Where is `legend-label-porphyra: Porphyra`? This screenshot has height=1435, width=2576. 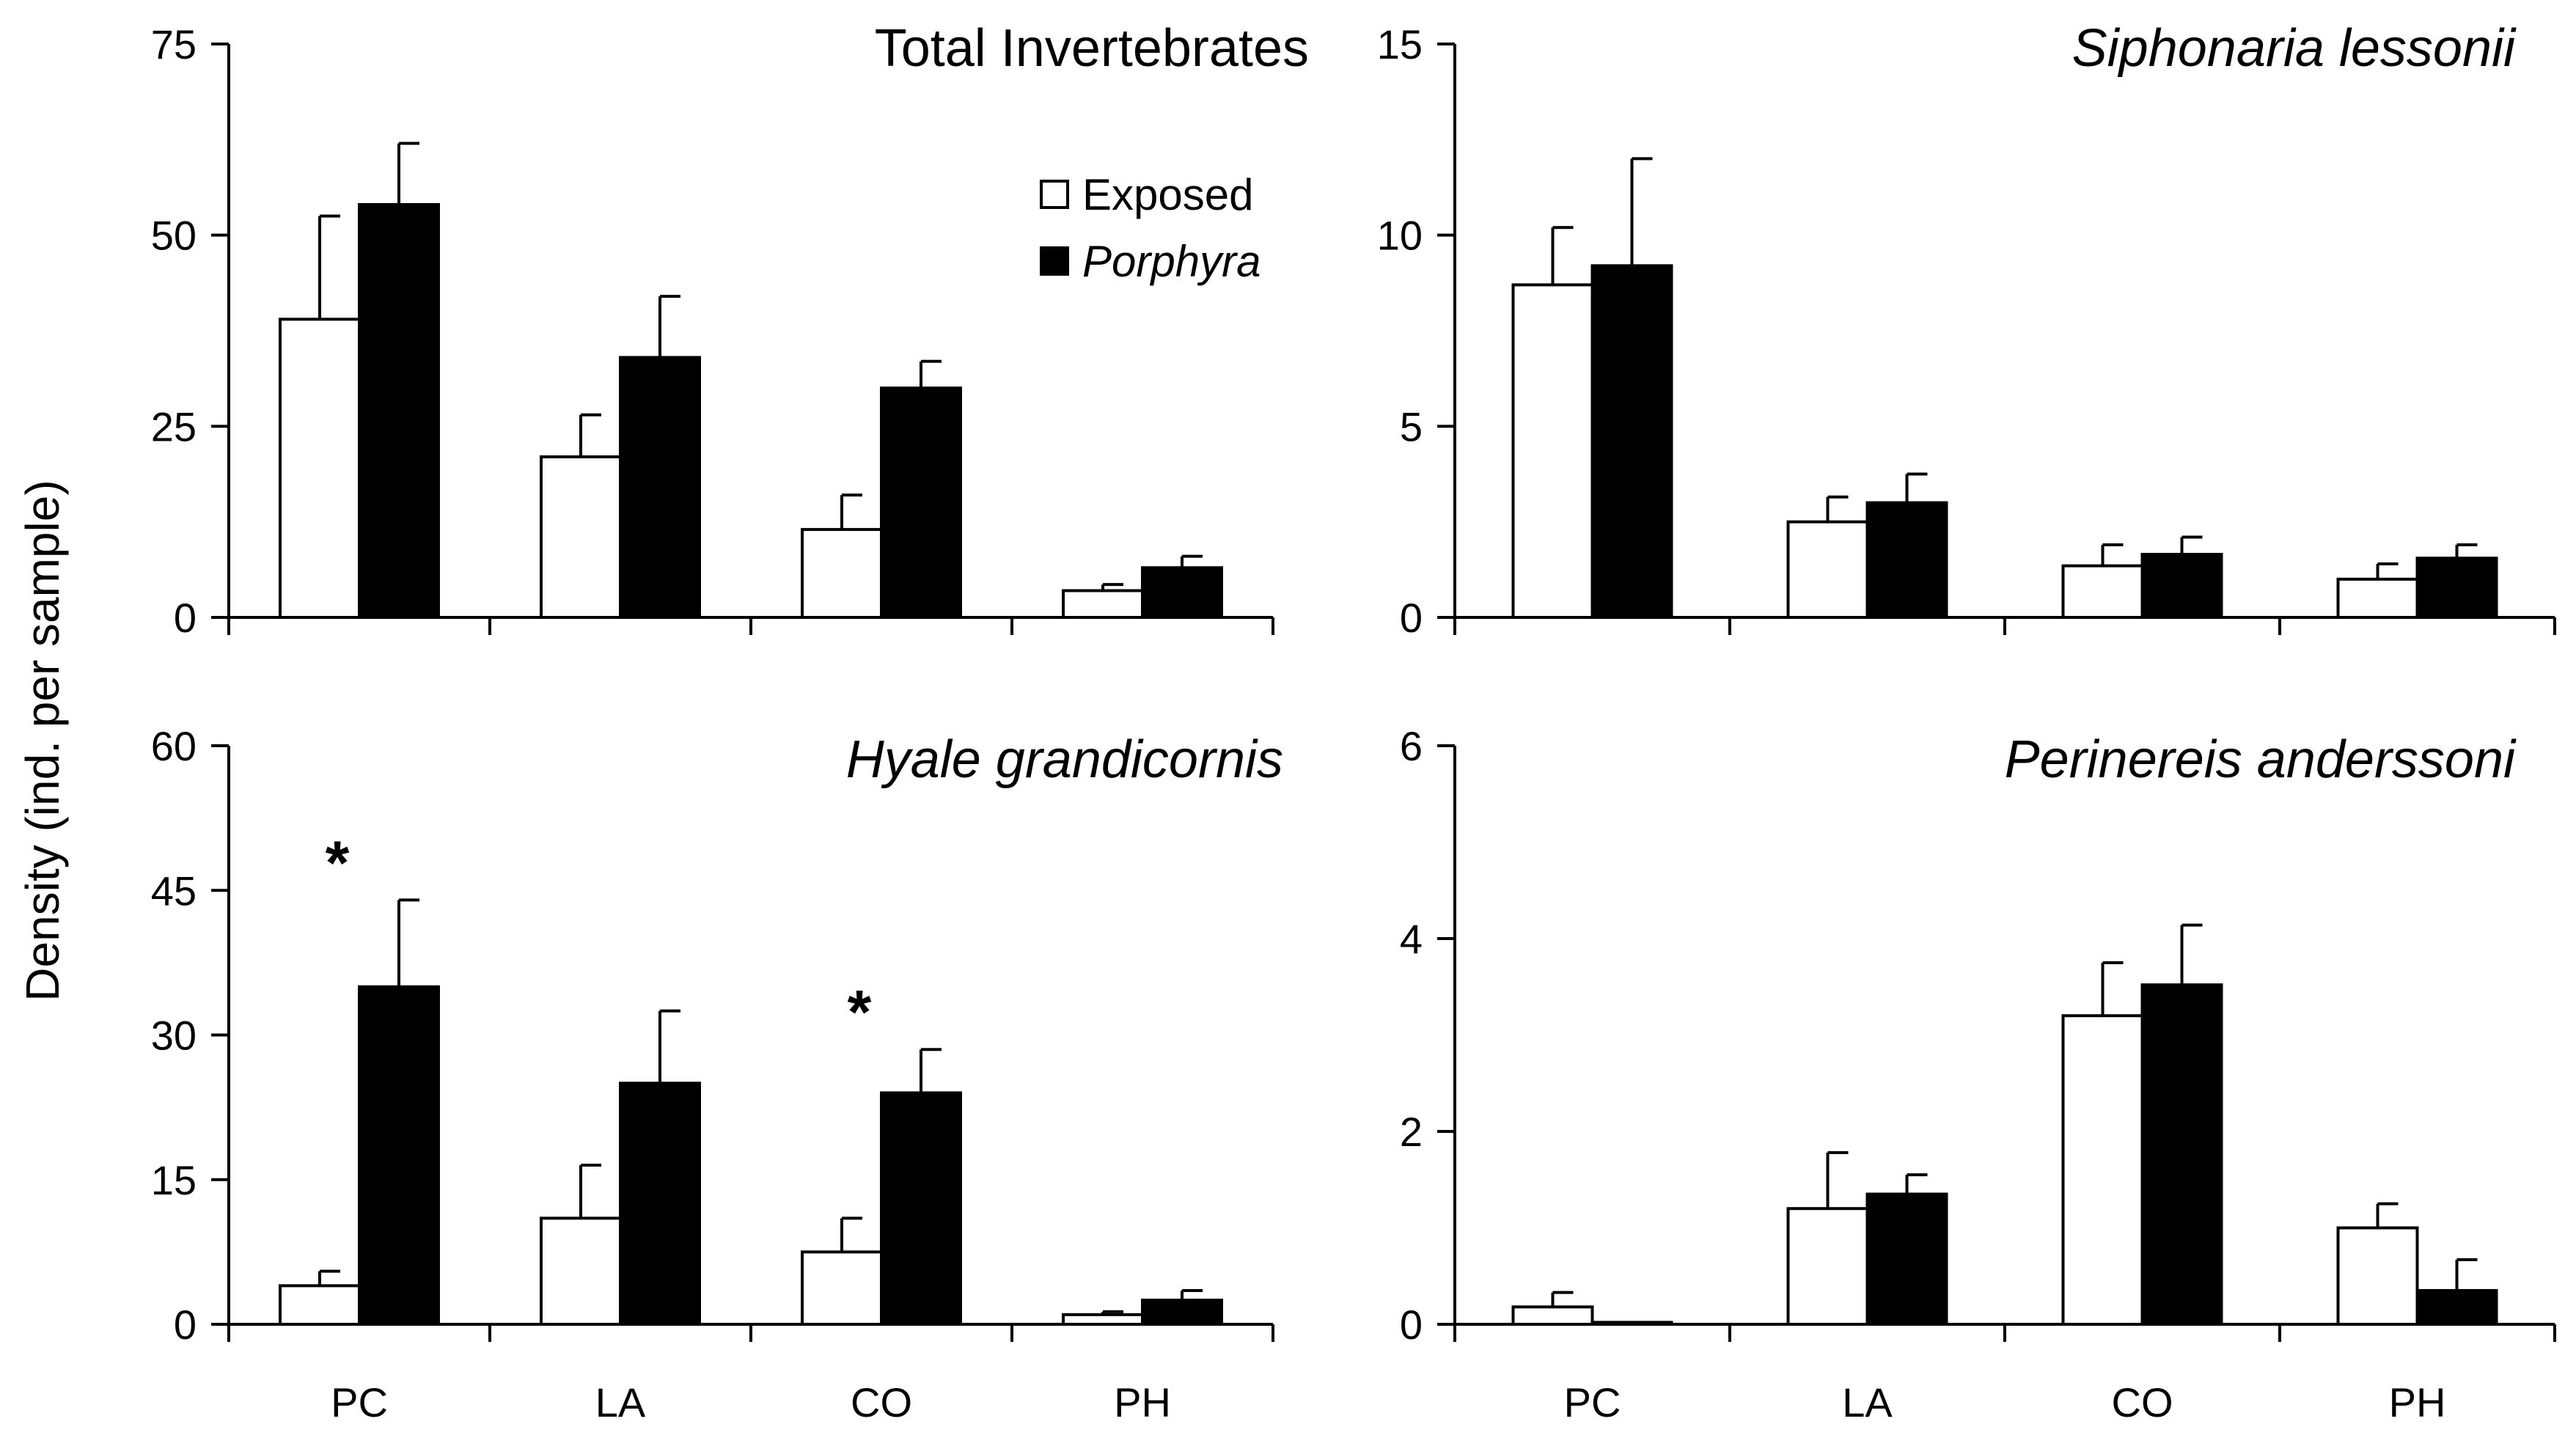
legend-label-porphyra: Porphyra is located at coordinates (1172, 261).